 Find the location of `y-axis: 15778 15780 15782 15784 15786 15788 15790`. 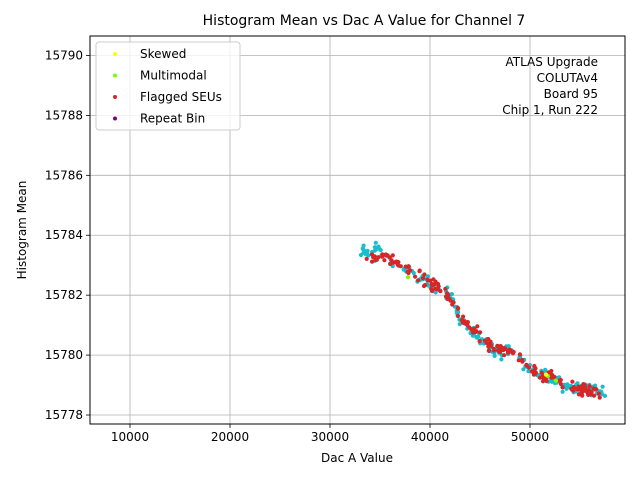

y-axis: 15778 15780 15782 15784 15786 15788 15790 is located at coordinates (67, 235).